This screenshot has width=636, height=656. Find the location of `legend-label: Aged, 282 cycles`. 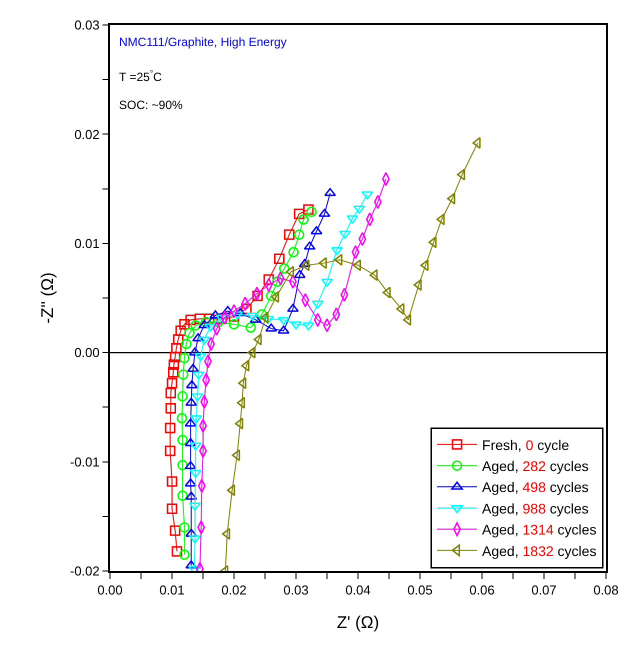

legend-label: Aged, 282 cycles is located at coordinates (535, 466).